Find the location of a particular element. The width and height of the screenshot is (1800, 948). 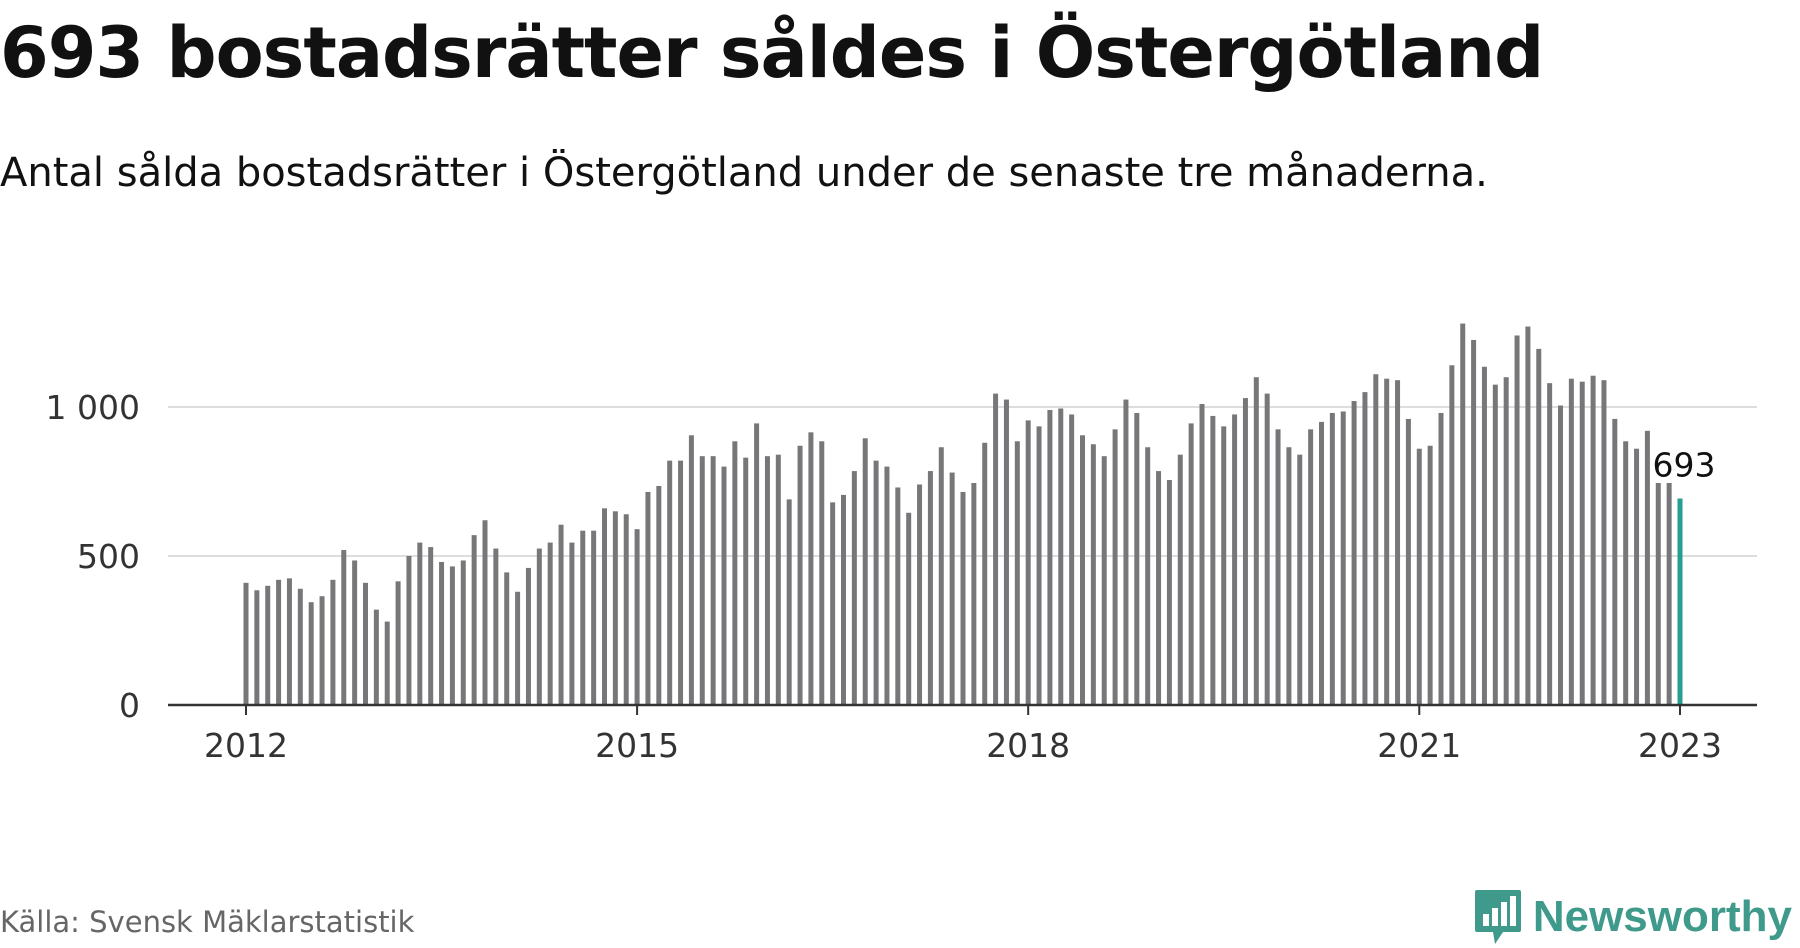

x-tick-label: 2021 is located at coordinates (1419, 745).